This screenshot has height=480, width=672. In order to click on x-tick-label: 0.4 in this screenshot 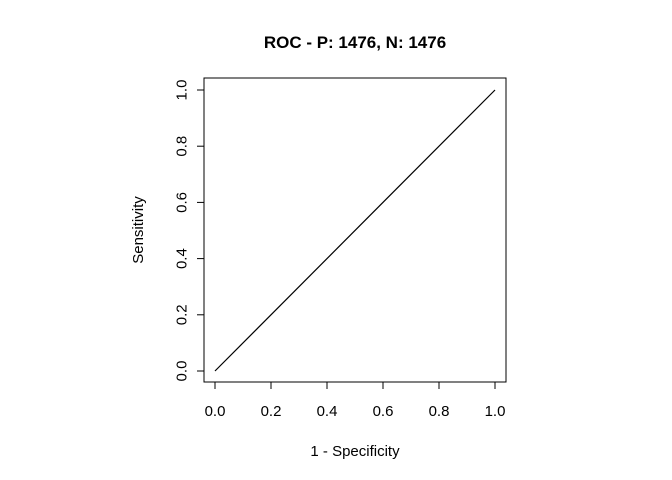, I will do `click(327, 411)`.